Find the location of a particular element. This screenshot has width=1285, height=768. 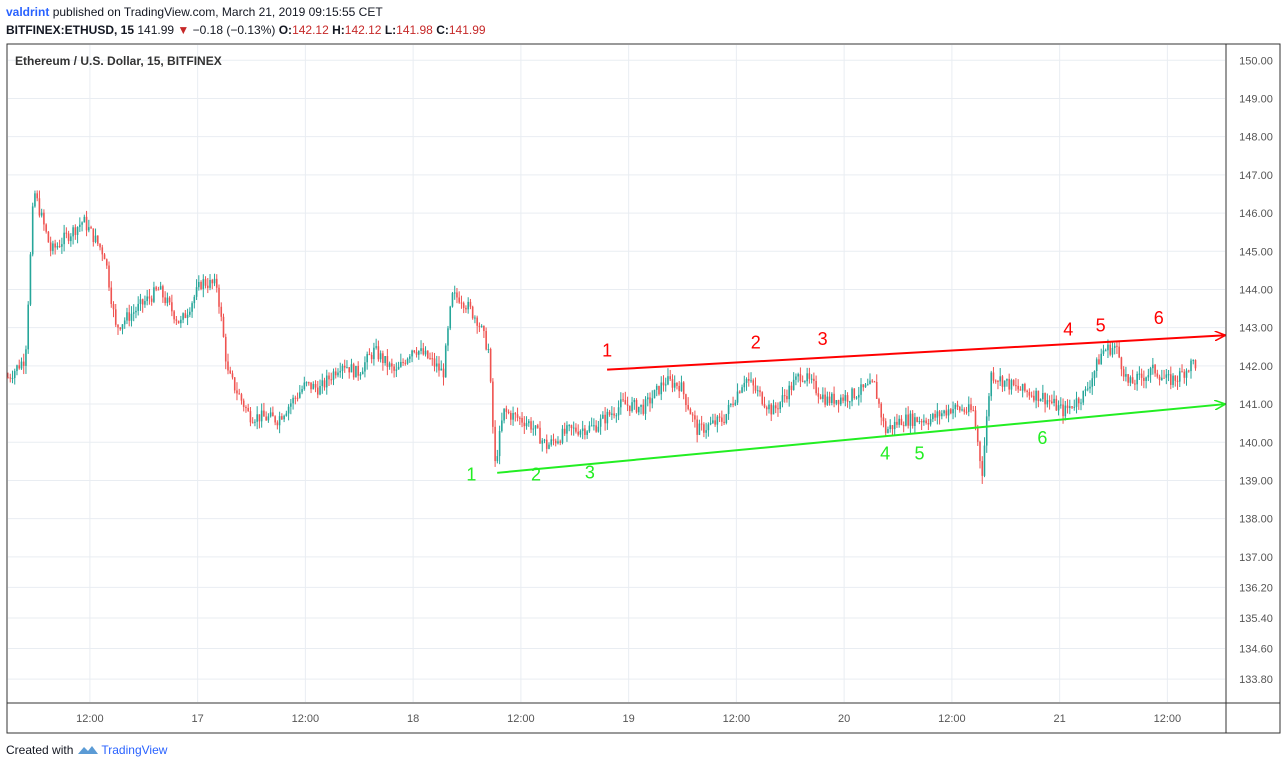

y-tick-label: 140.00 is located at coordinates (1256, 443).